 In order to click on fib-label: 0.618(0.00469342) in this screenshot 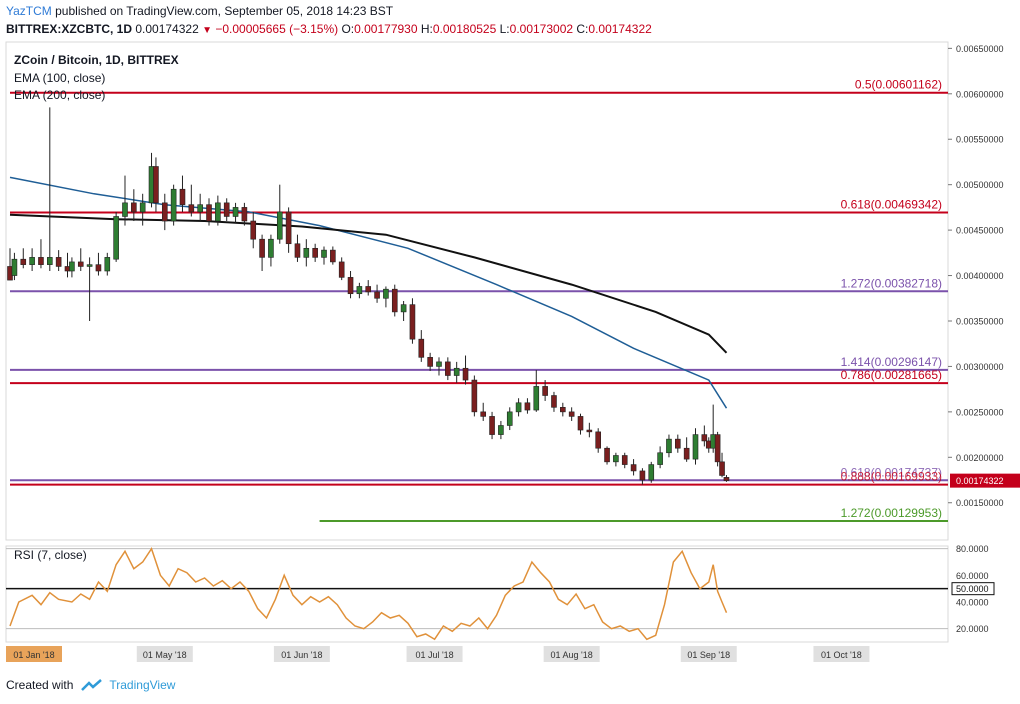, I will do `click(891, 205)`.